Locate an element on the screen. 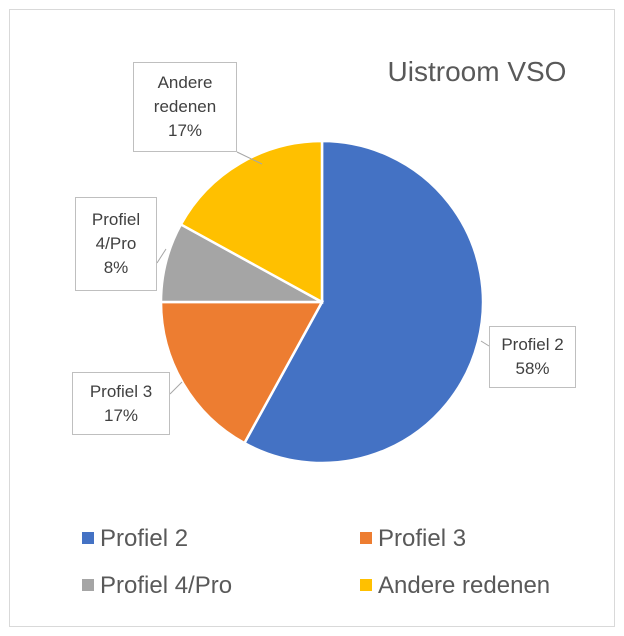 Image resolution: width=624 pixels, height=636 pixels. data-label-name: Andere redenen is located at coordinates (185, 94).